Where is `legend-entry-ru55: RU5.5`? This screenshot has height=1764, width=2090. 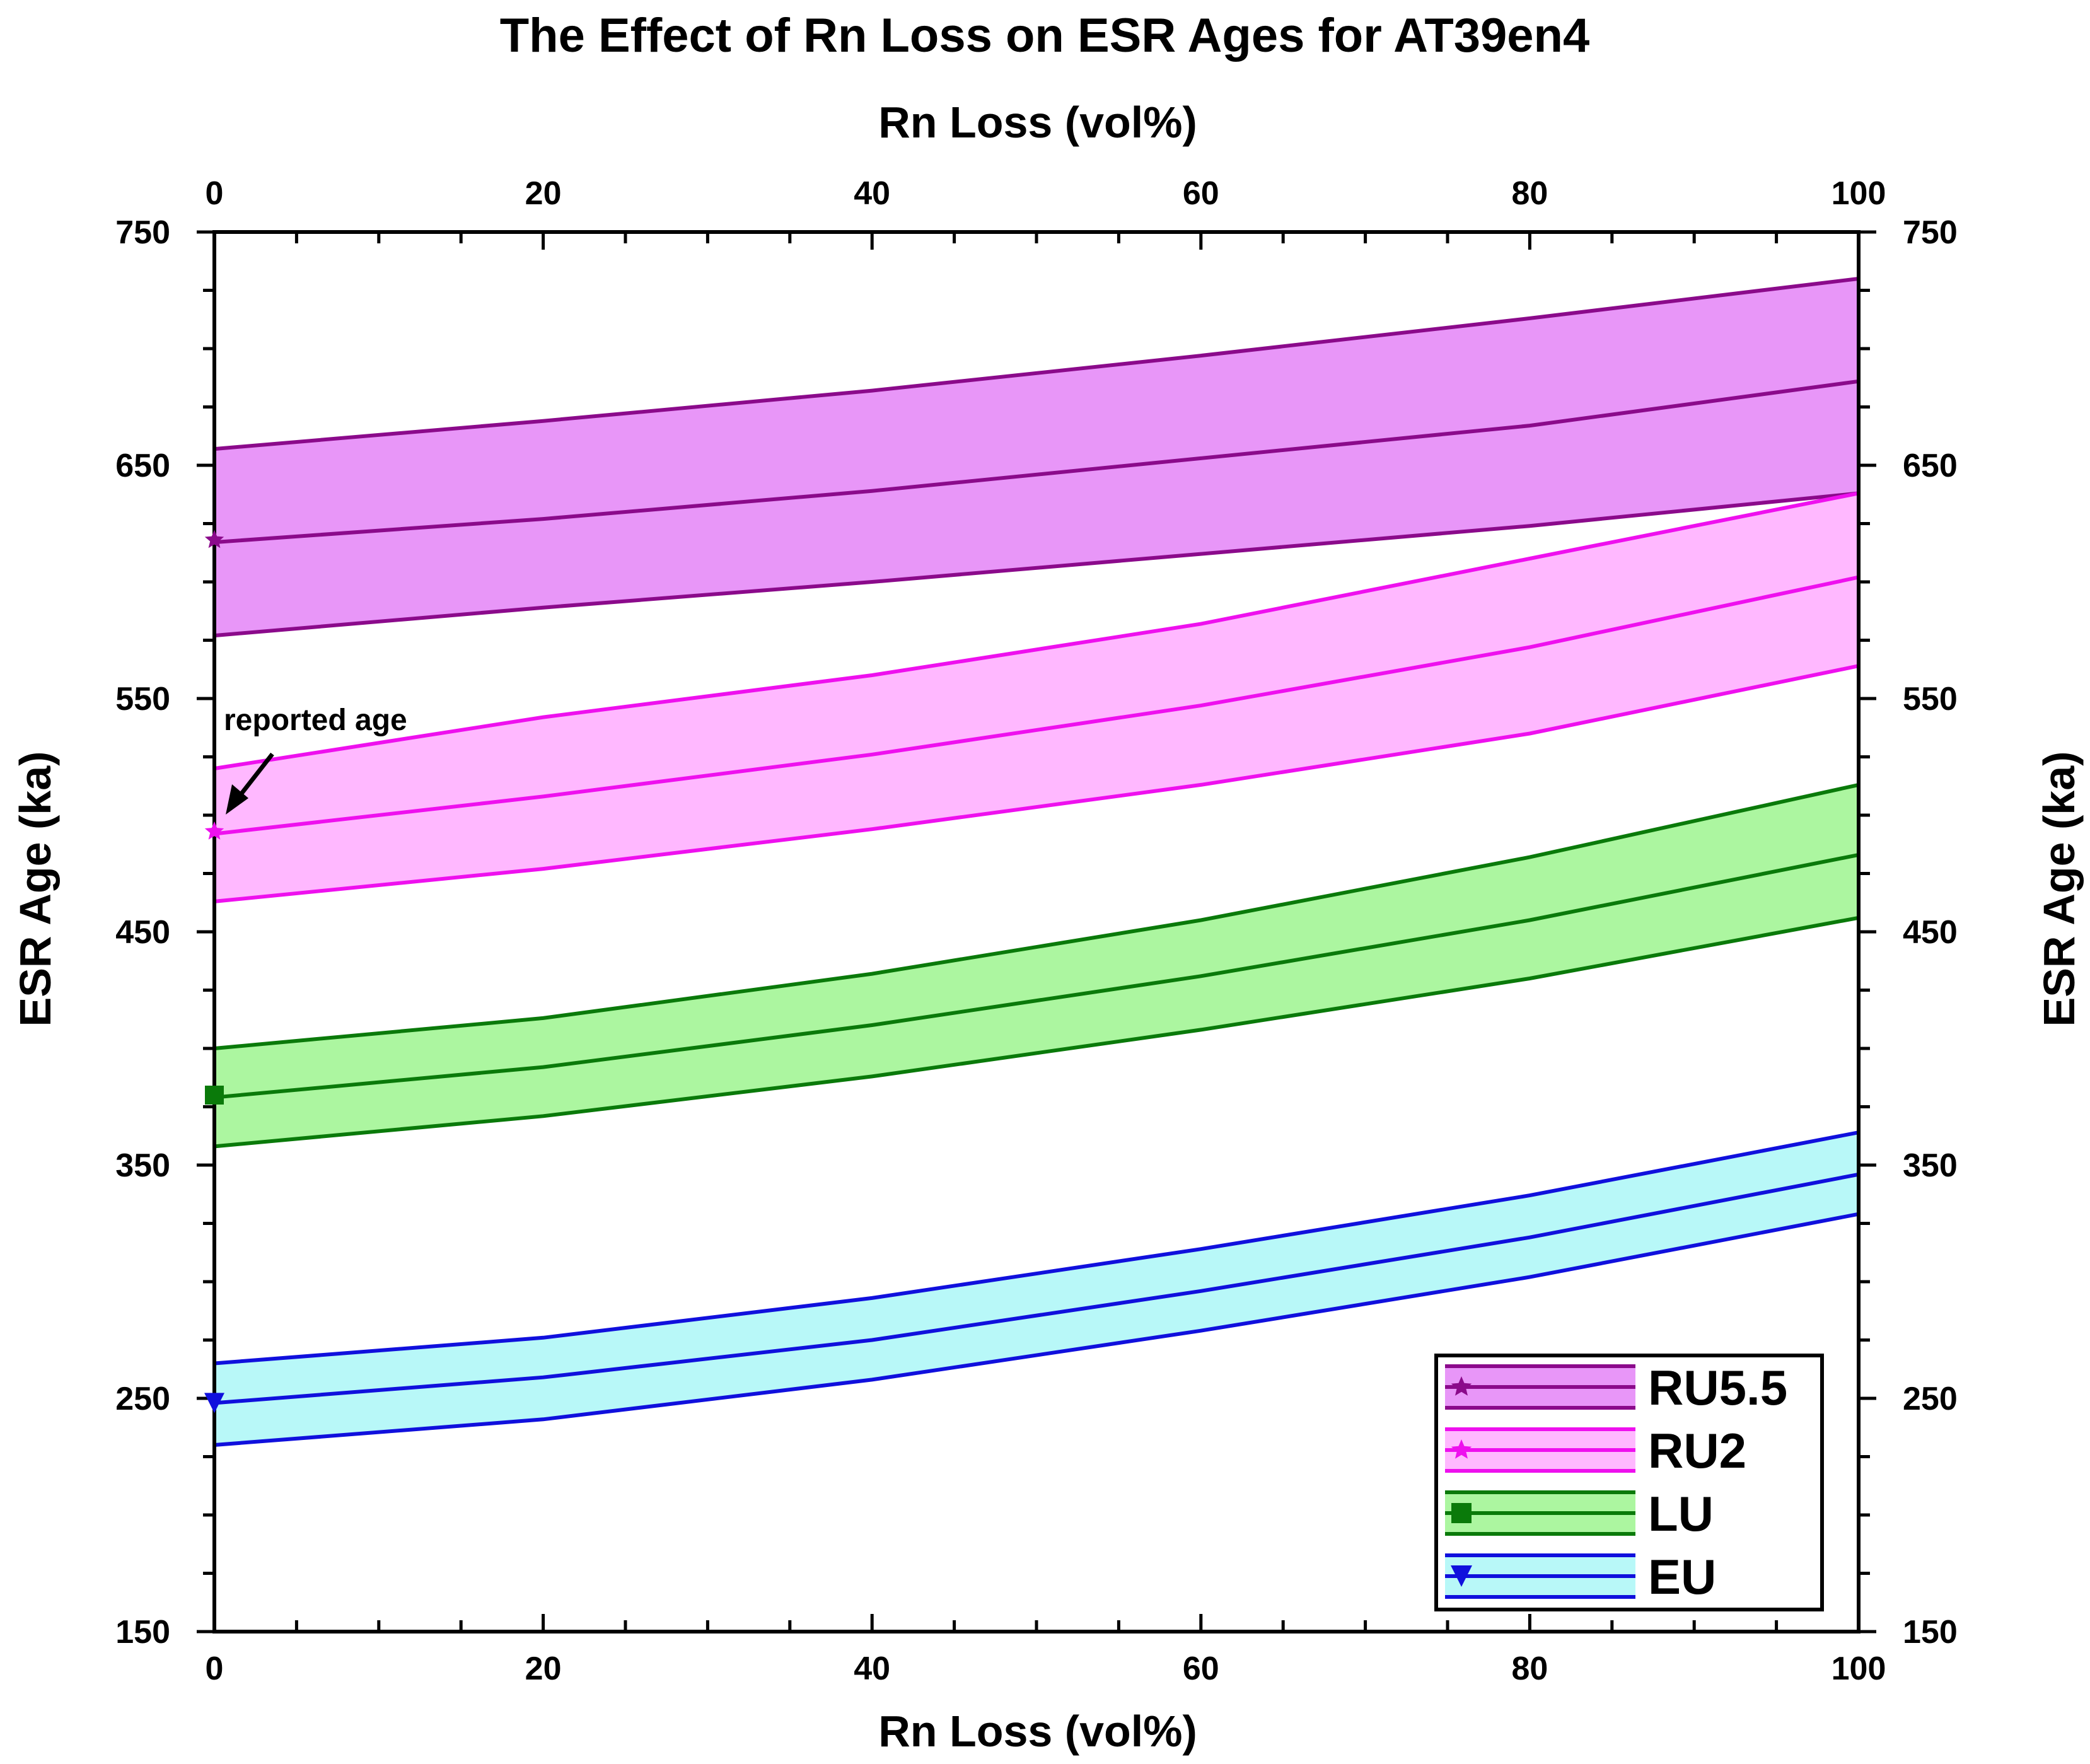
legend-entry-ru55: RU5.5 is located at coordinates (1616, 1387).